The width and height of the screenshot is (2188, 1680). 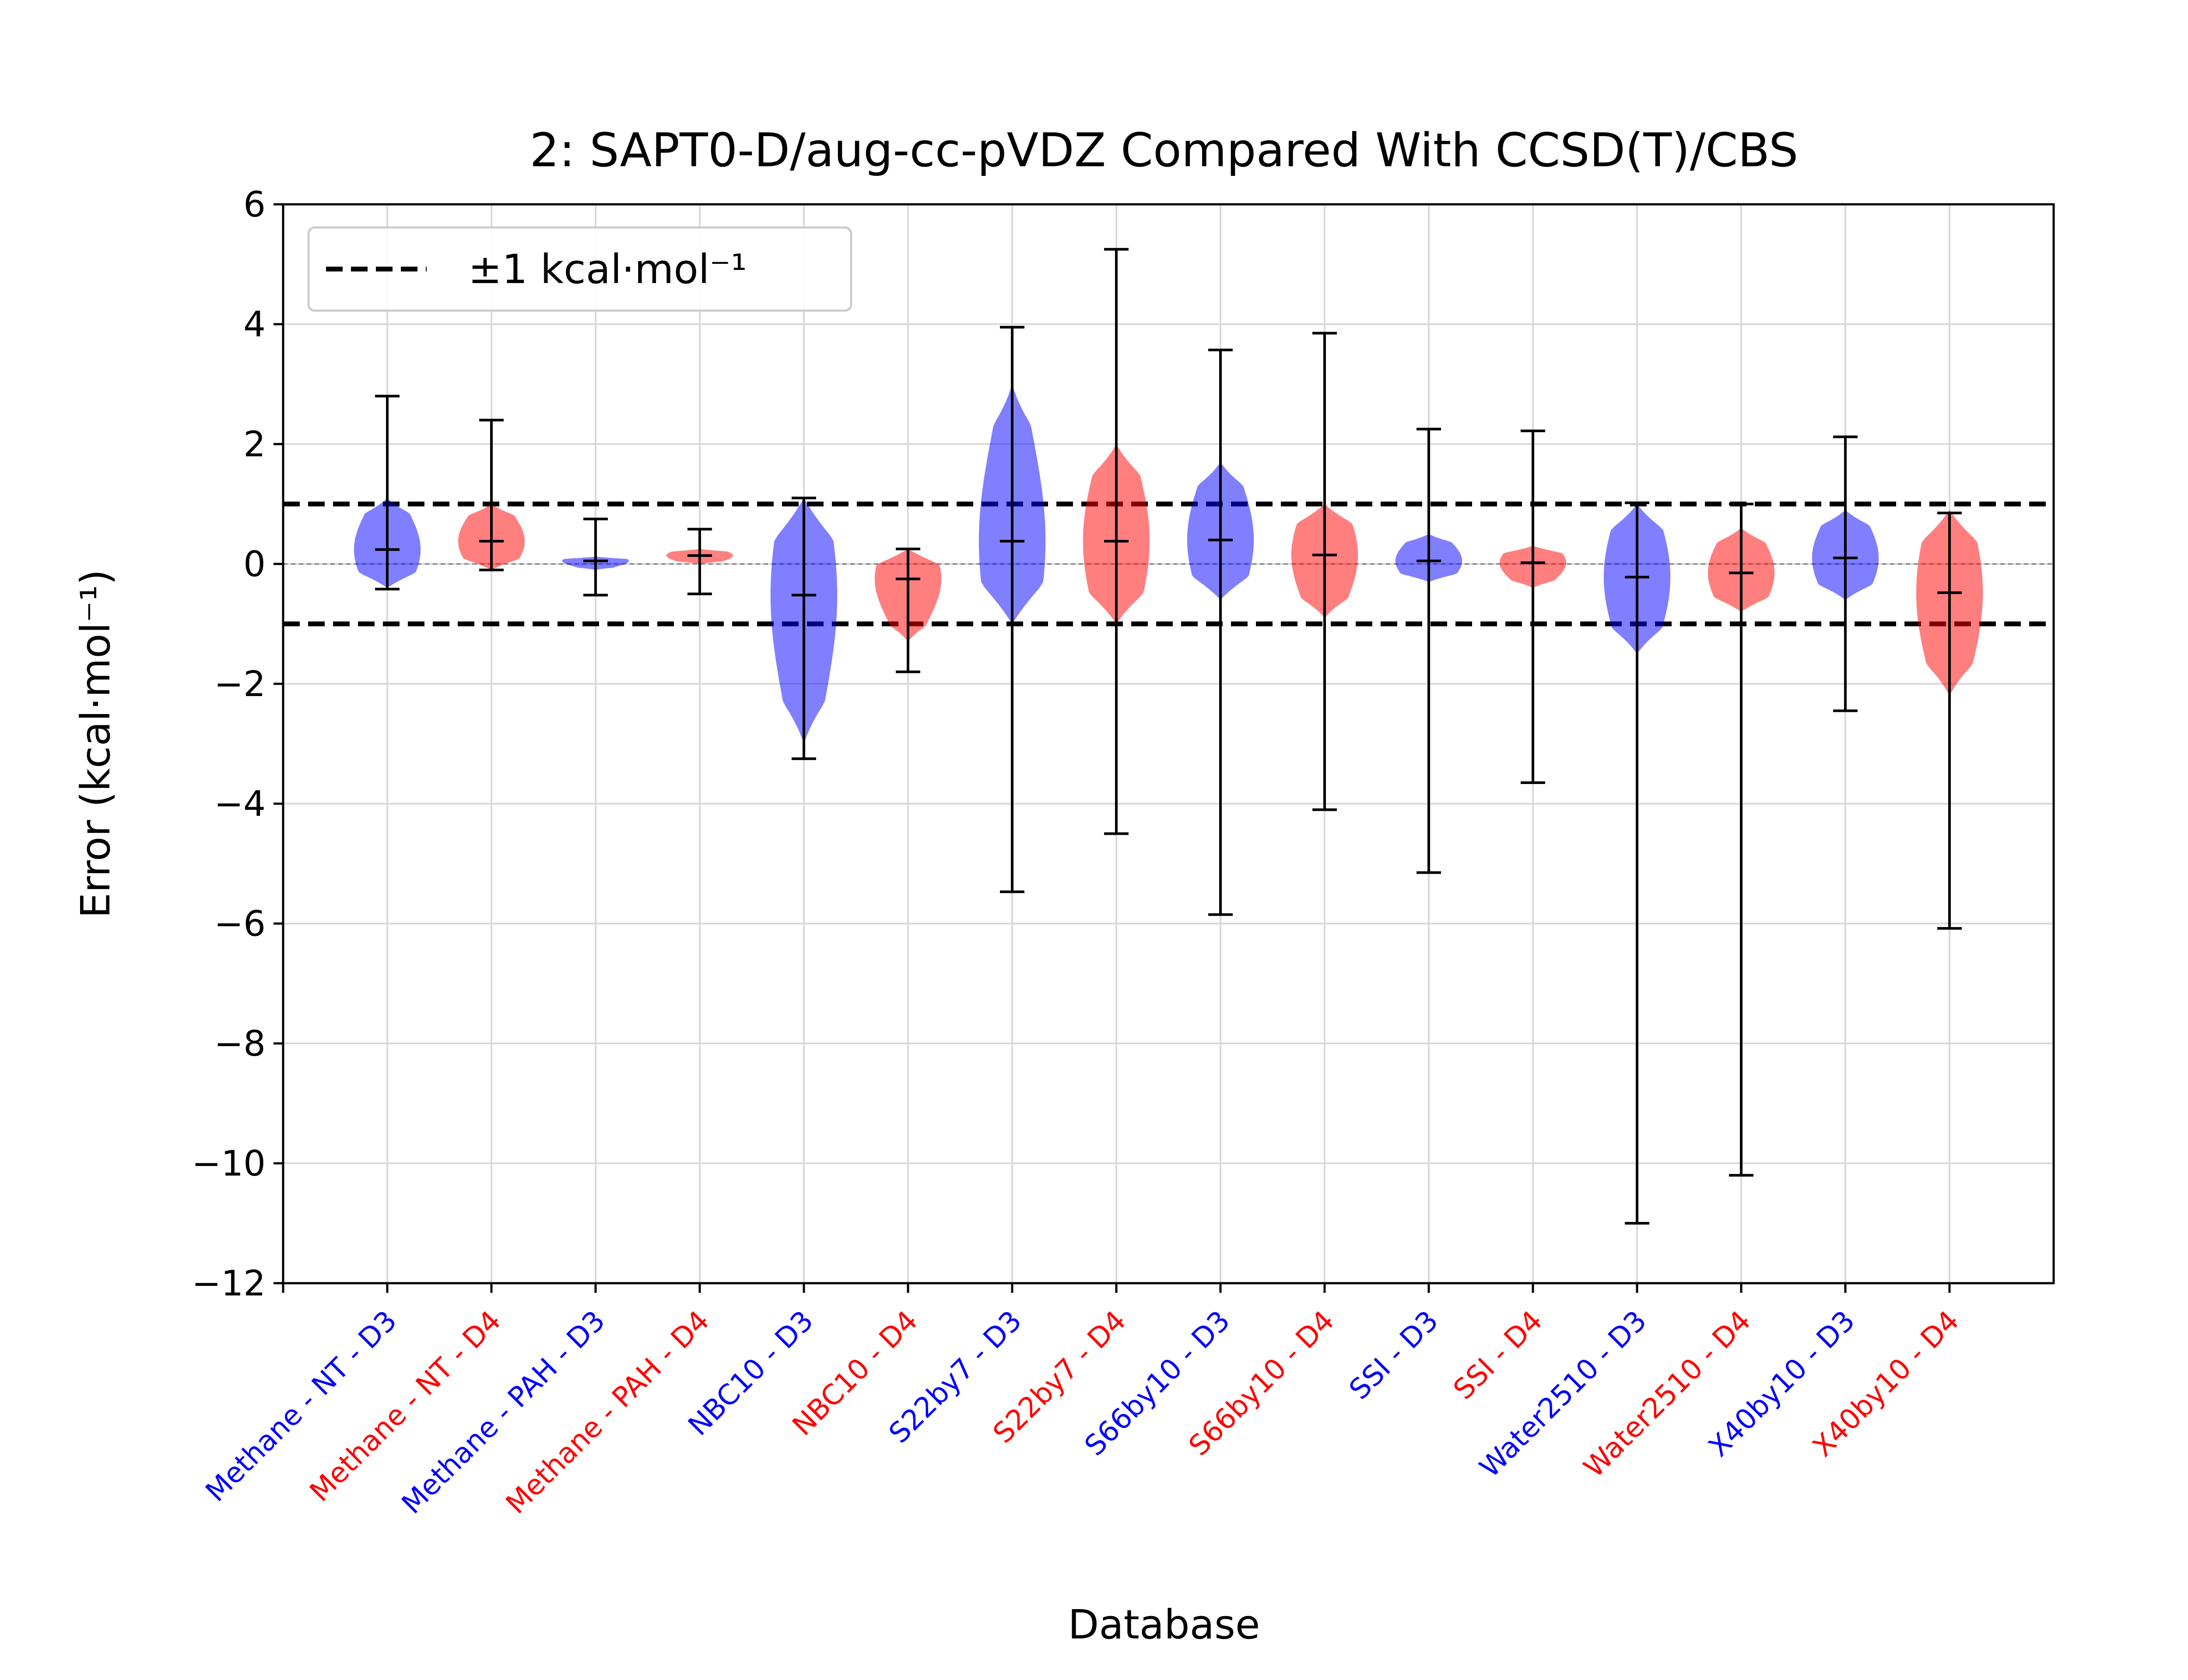 What do you see at coordinates (238, 744) in the screenshot?
I see `y-axis-ticks: 6 4 2 0 −2 −4 −6 −8 −10 −12` at bounding box center [238, 744].